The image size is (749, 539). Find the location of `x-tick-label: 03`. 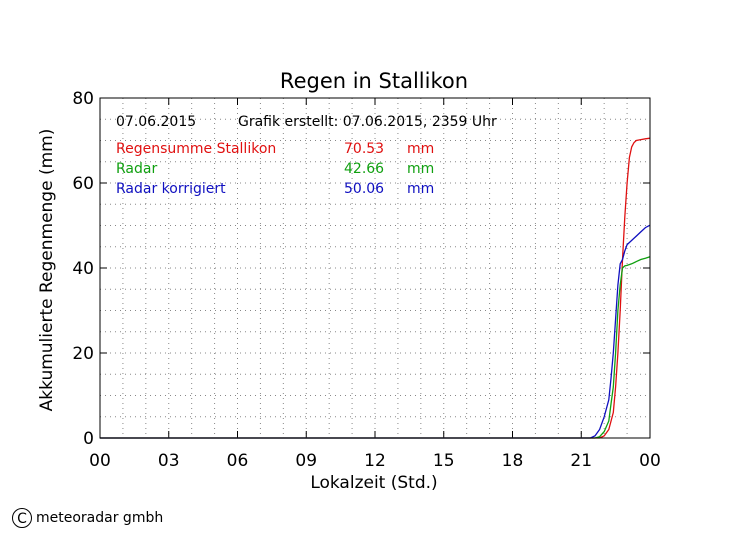

x-tick-label: 03 is located at coordinates (169, 461).